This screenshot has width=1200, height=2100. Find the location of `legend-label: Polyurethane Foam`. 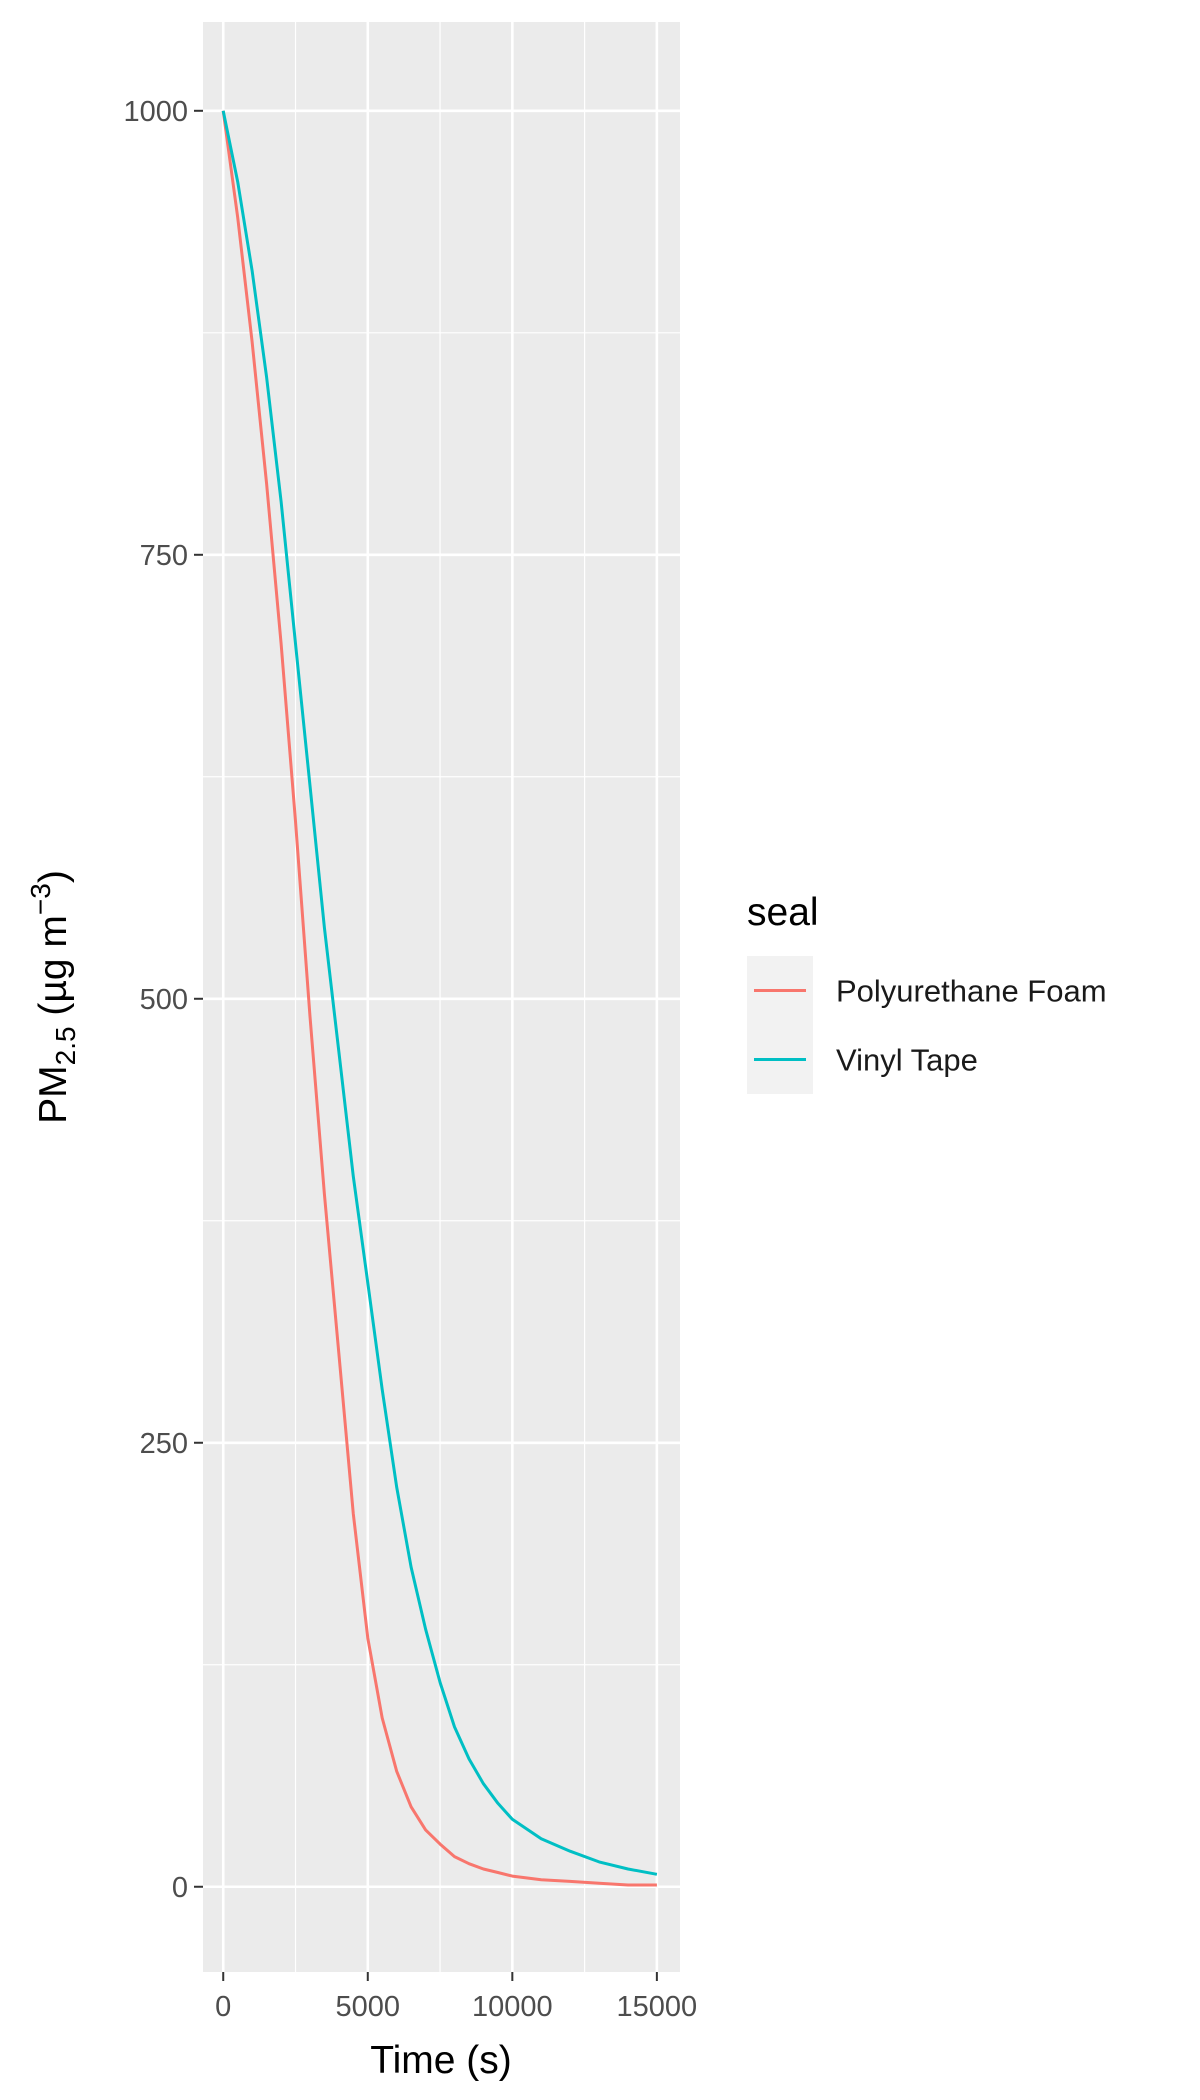

legend-label: Polyurethane Foam is located at coordinates (971, 991).